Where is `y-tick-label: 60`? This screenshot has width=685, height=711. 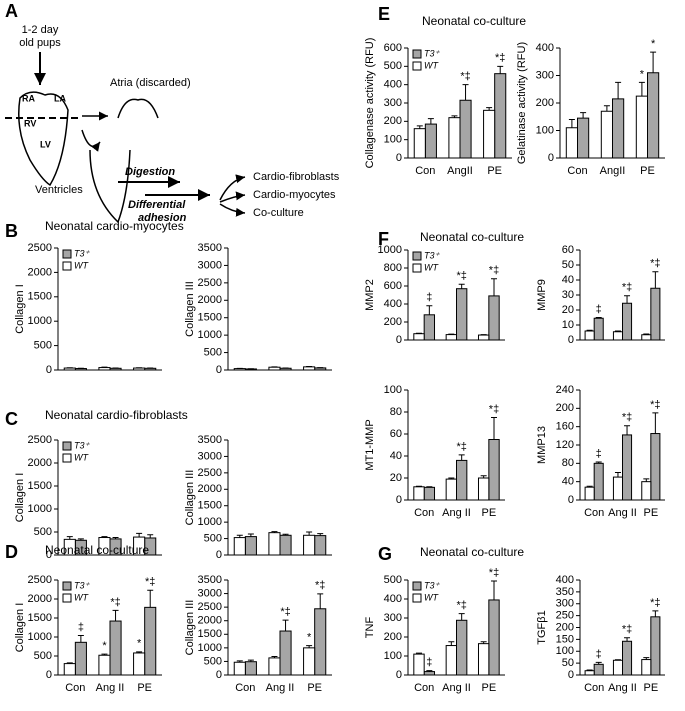
y-tick-label: 60 is located at coordinates (396, 434).